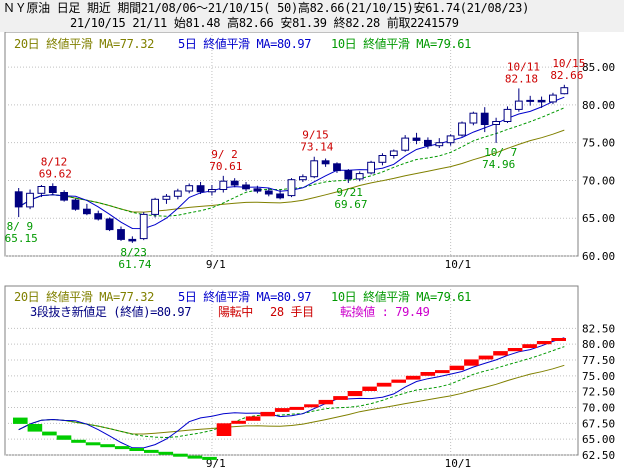 This screenshot has height=475, width=624. I want to click on linebreak-y-tick-label: 62.50, so click(598, 455).